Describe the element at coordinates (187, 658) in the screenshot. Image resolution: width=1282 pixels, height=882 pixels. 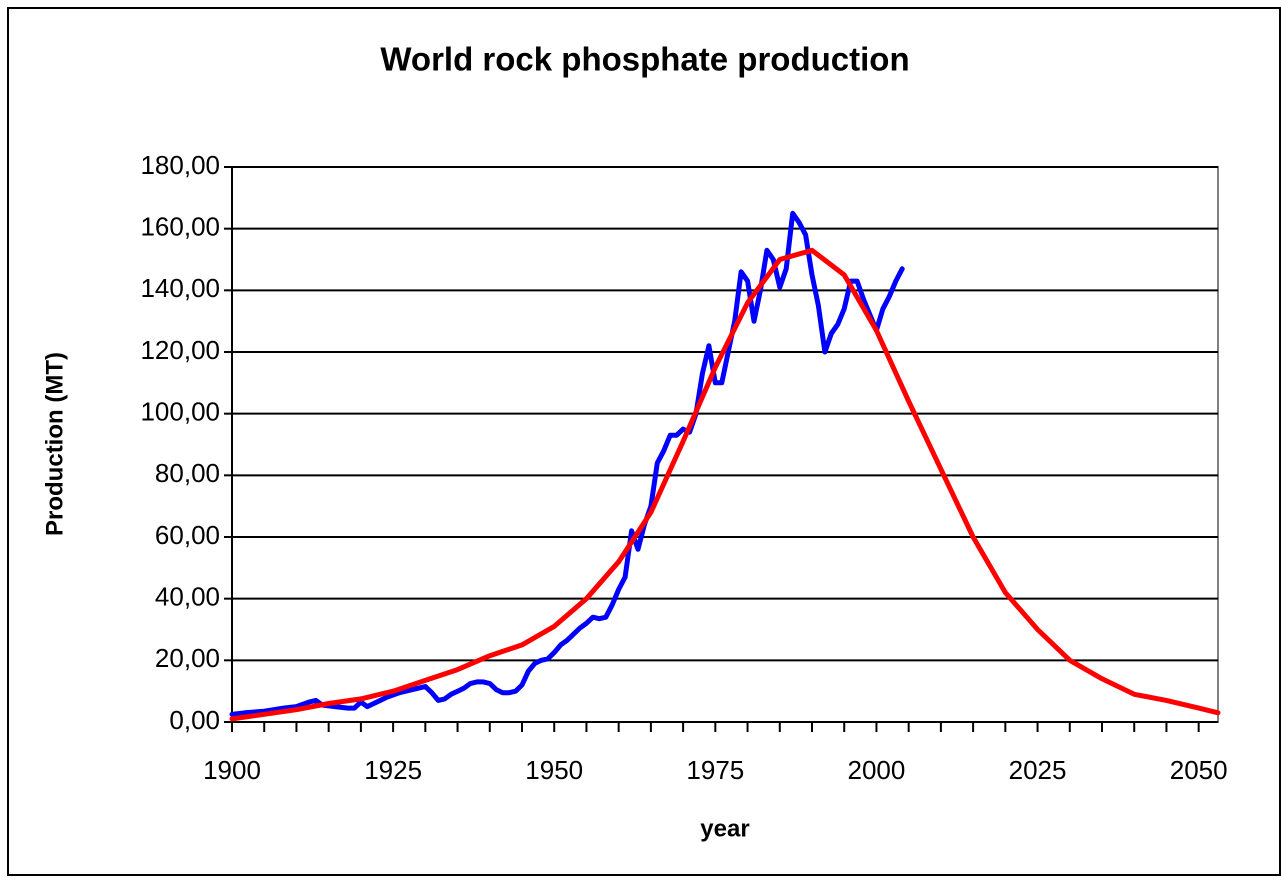
I see `y-tick-label: 20,00` at that location.